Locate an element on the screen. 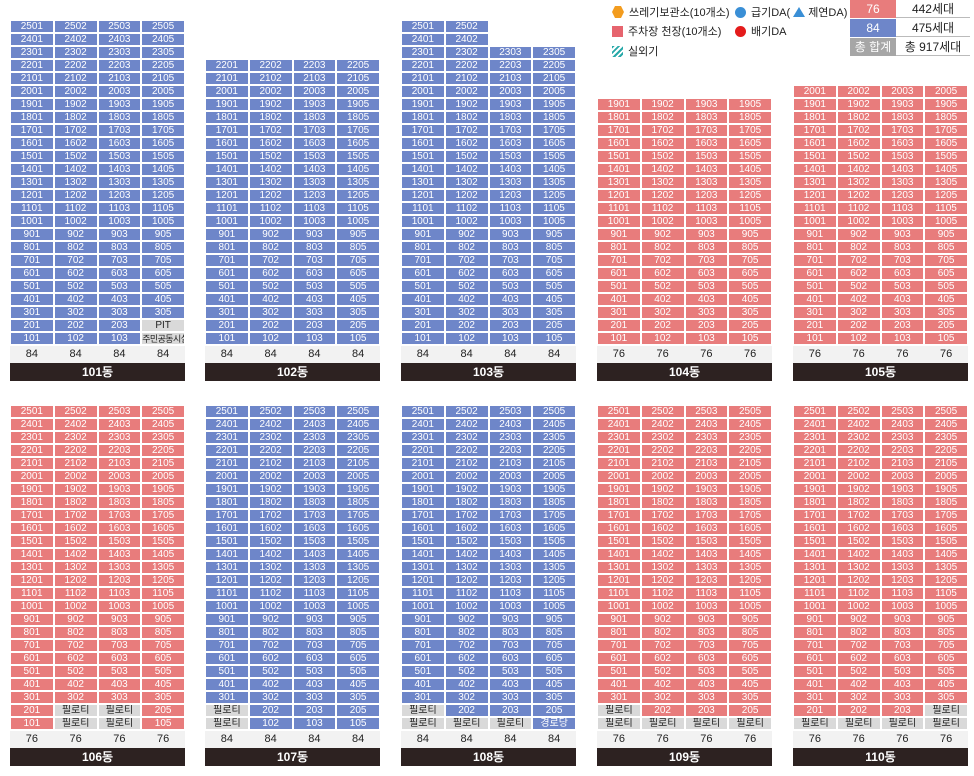  unit-cell: 905 is located at coordinates (946, 619).